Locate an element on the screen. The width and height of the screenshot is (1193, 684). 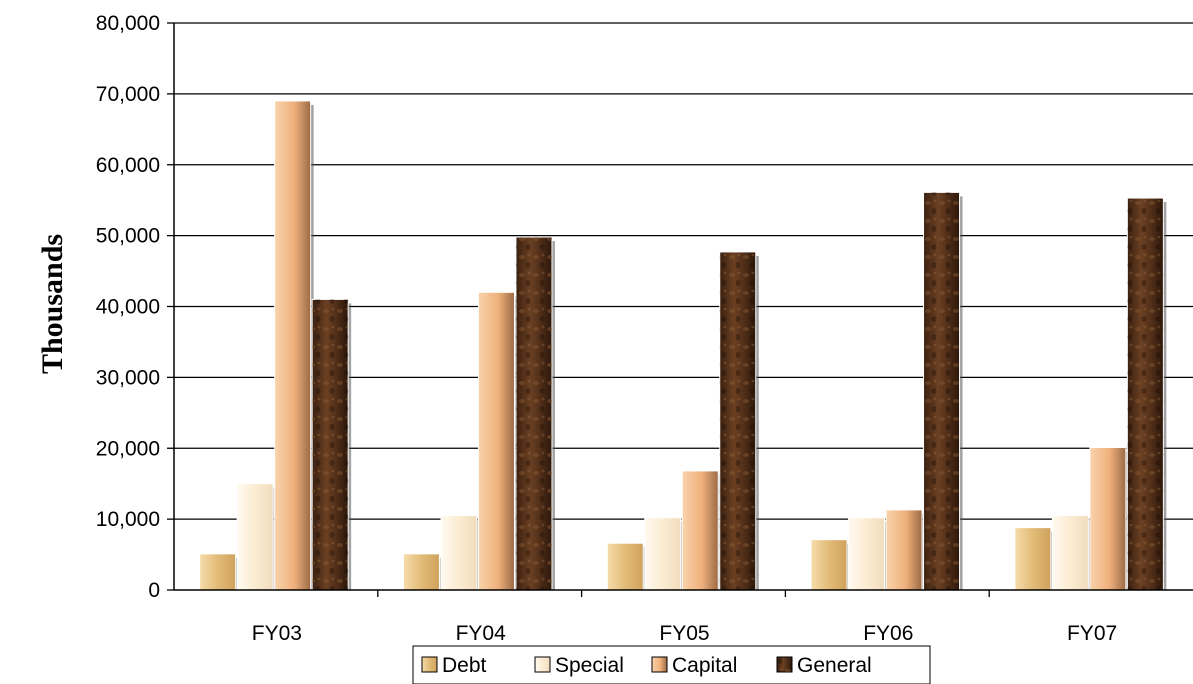
bar-debt-fy05 is located at coordinates (625, 566).